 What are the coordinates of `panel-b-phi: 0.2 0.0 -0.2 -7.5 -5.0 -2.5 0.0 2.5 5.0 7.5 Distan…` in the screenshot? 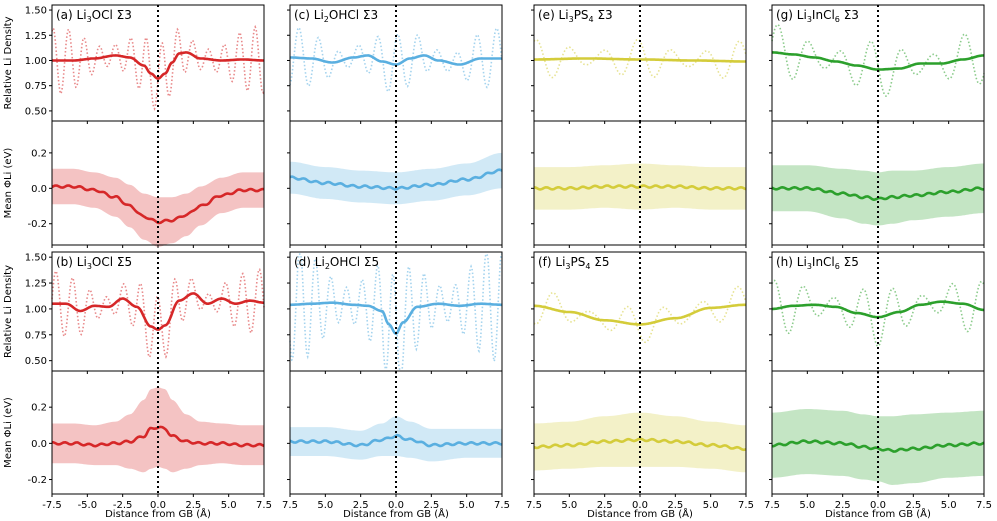 It's located at (149, 445).